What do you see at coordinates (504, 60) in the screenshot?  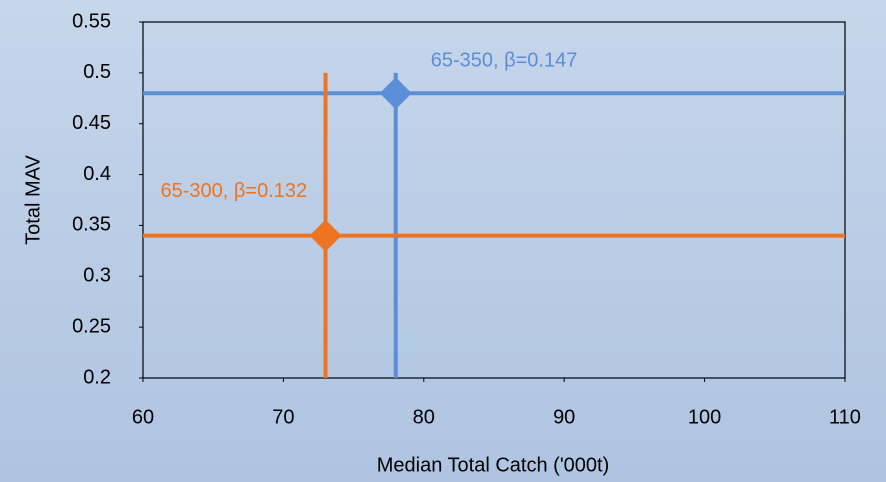 I see `series-label: 65-350, β=0.147` at bounding box center [504, 60].